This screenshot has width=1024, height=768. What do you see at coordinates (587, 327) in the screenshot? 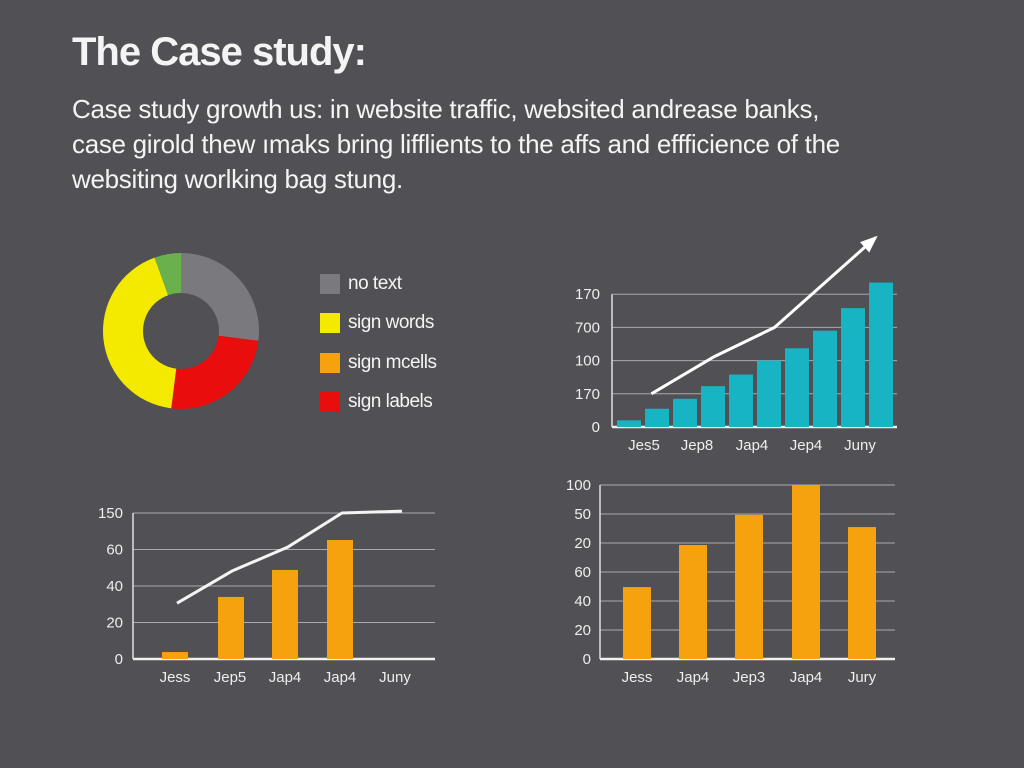
I see `y-tick-label: 700` at bounding box center [587, 327].